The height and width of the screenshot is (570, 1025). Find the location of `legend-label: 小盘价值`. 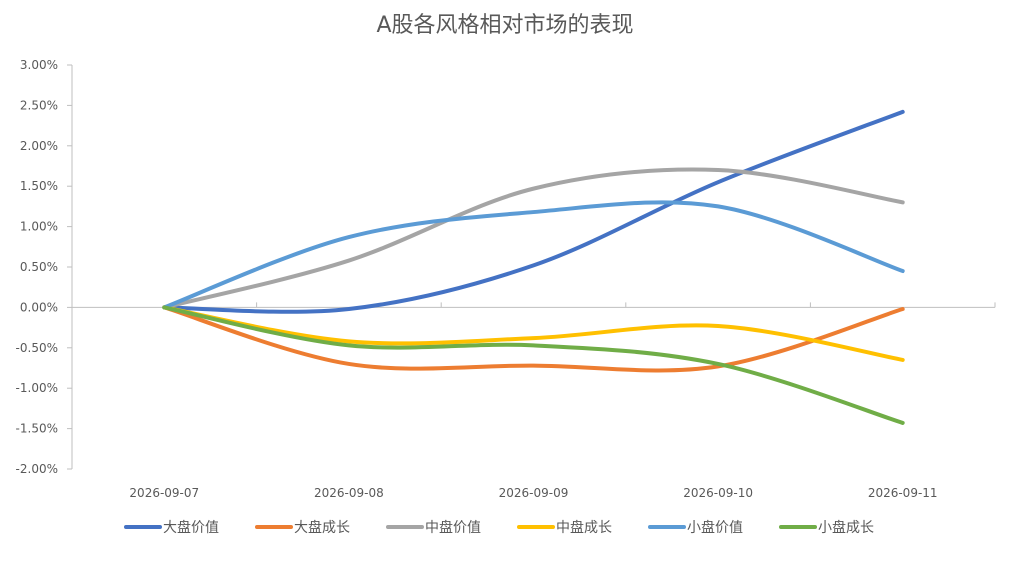

legend-label: 小盘价值 is located at coordinates (715, 527).